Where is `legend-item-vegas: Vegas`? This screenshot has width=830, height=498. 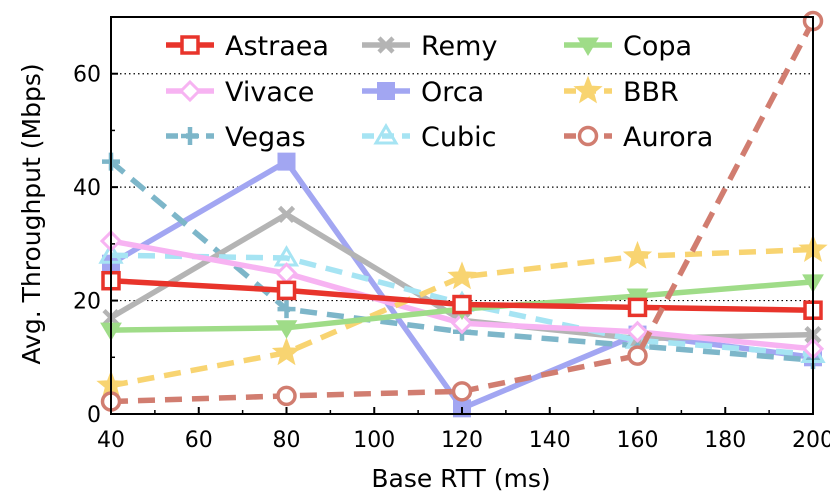
legend-item-vegas: Vegas is located at coordinates (236, 137).